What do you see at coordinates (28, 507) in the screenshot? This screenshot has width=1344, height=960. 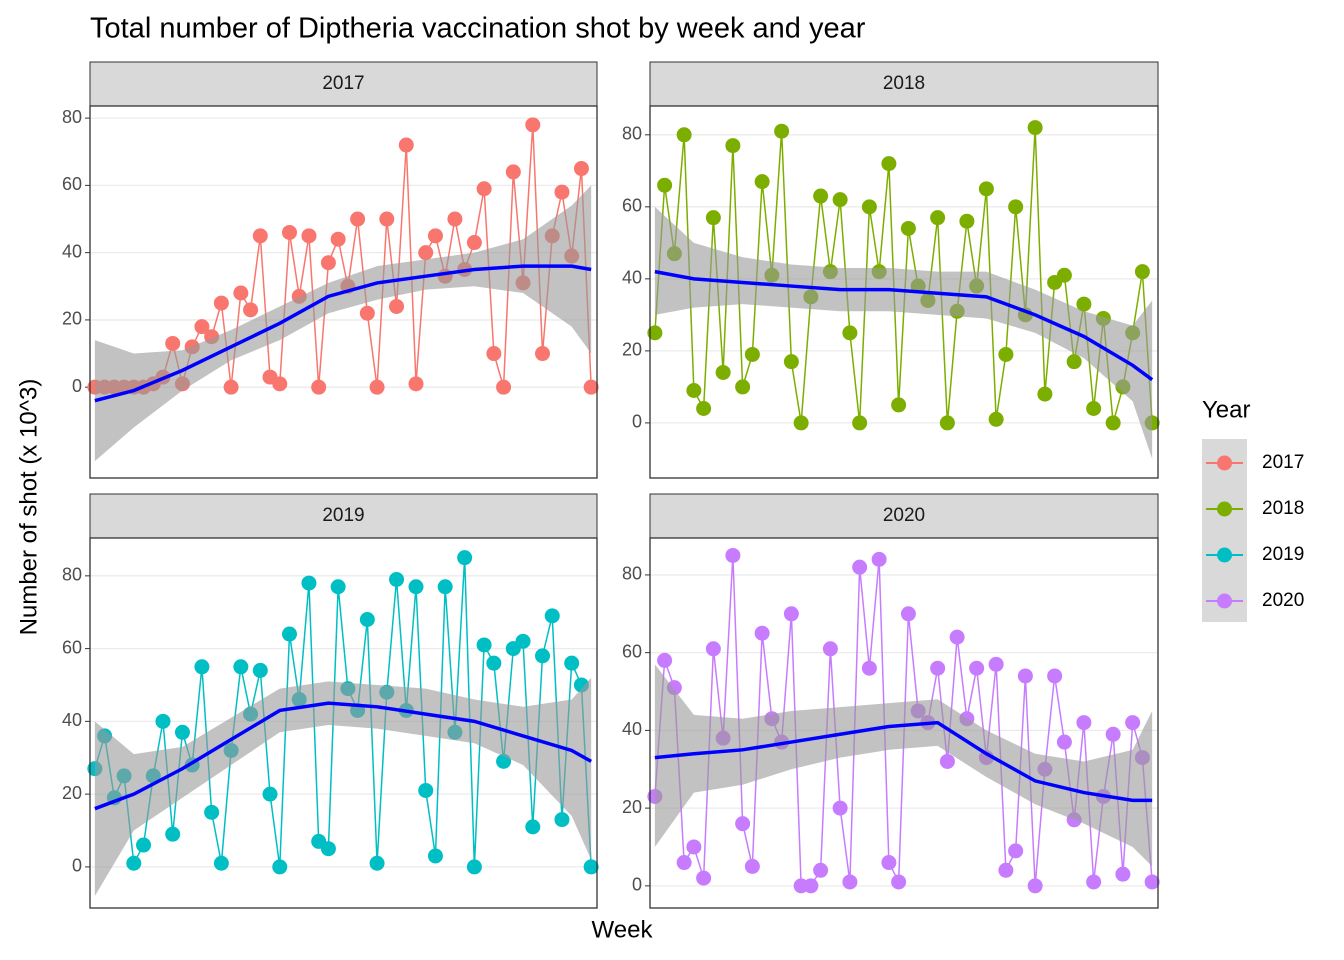 I see `y-axis-label: Number of shot (x 10^3)` at bounding box center [28, 507].